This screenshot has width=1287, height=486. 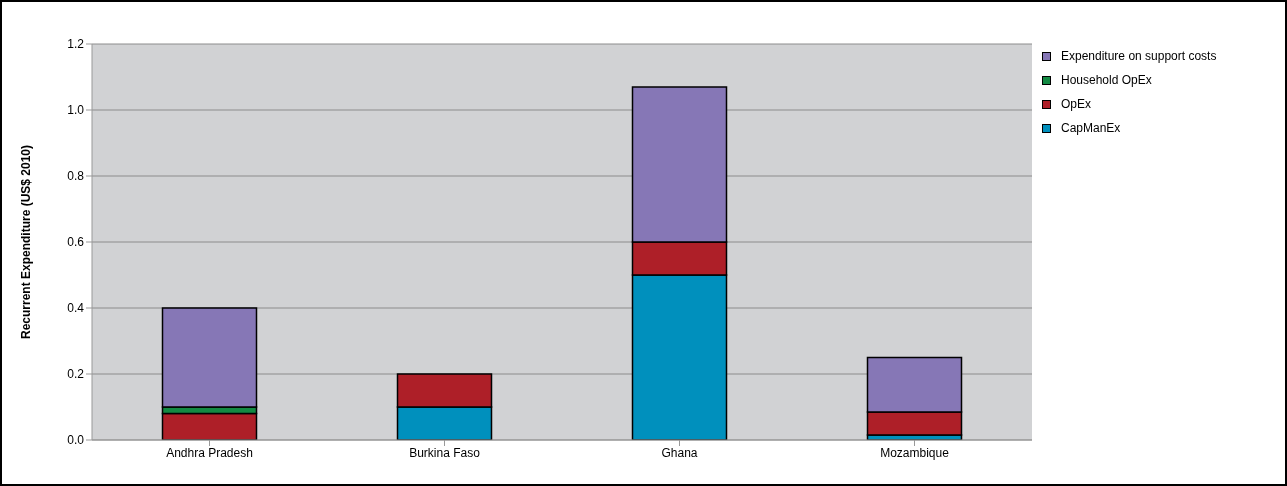 What do you see at coordinates (445, 452) in the screenshot?
I see `x-tick-label: Burkina Faso` at bounding box center [445, 452].